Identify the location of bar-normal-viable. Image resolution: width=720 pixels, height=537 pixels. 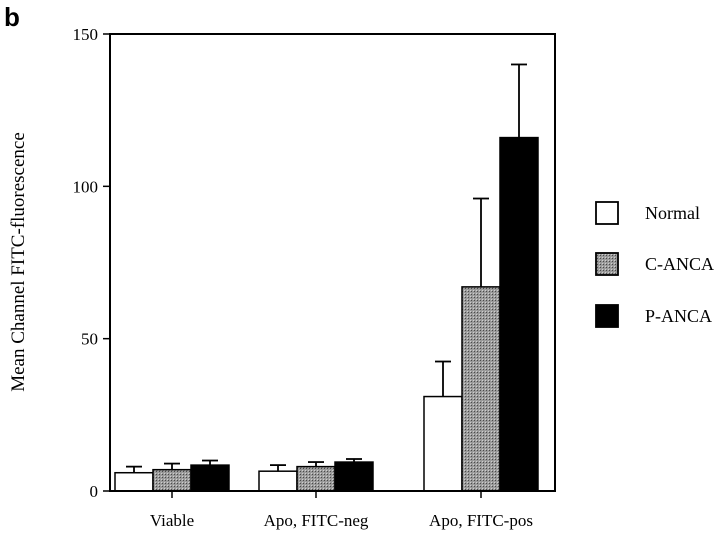
(134, 481).